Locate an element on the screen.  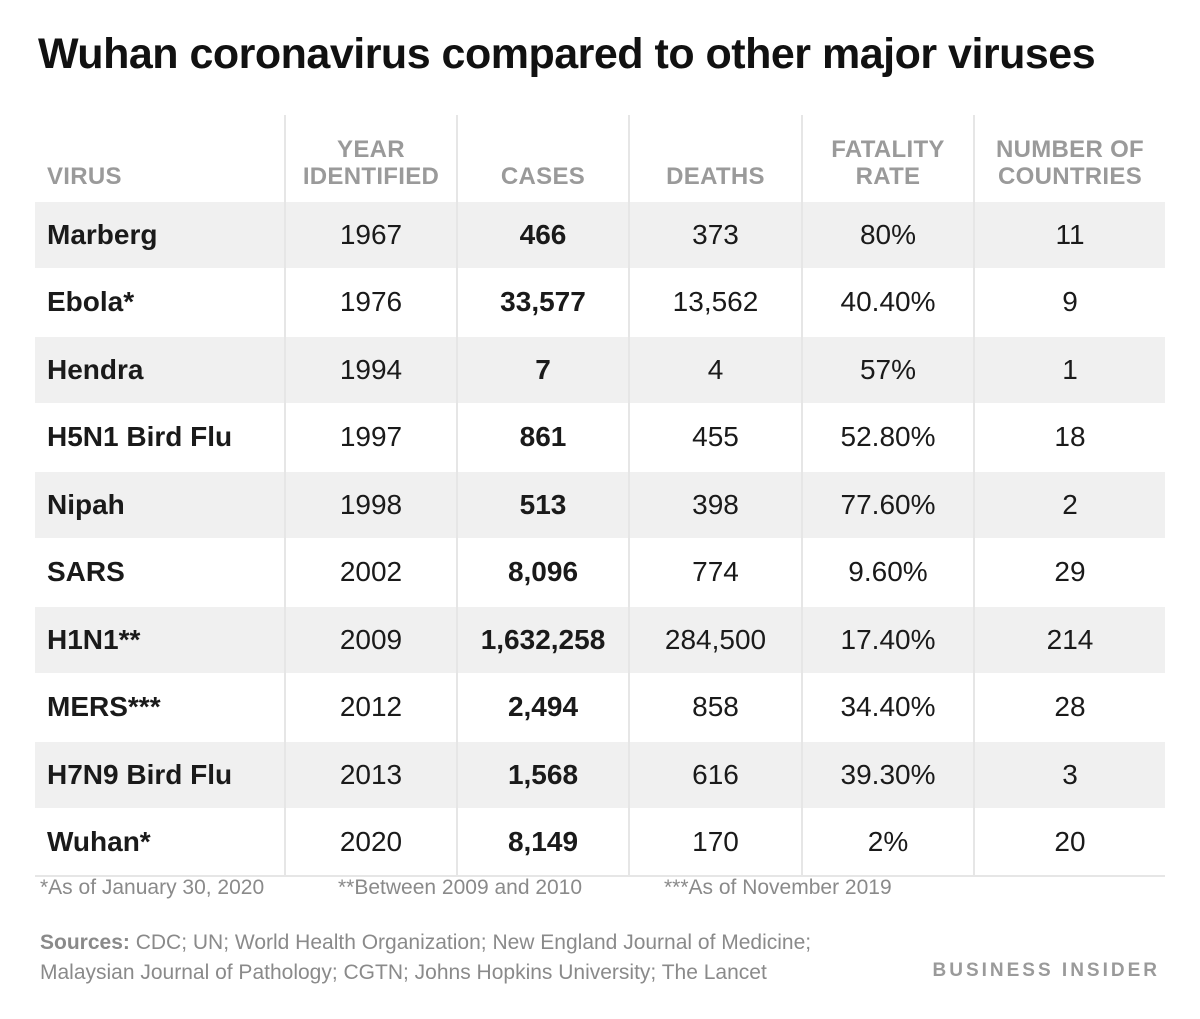
cell-fatality-rate: 34.40% is located at coordinates (887, 706).